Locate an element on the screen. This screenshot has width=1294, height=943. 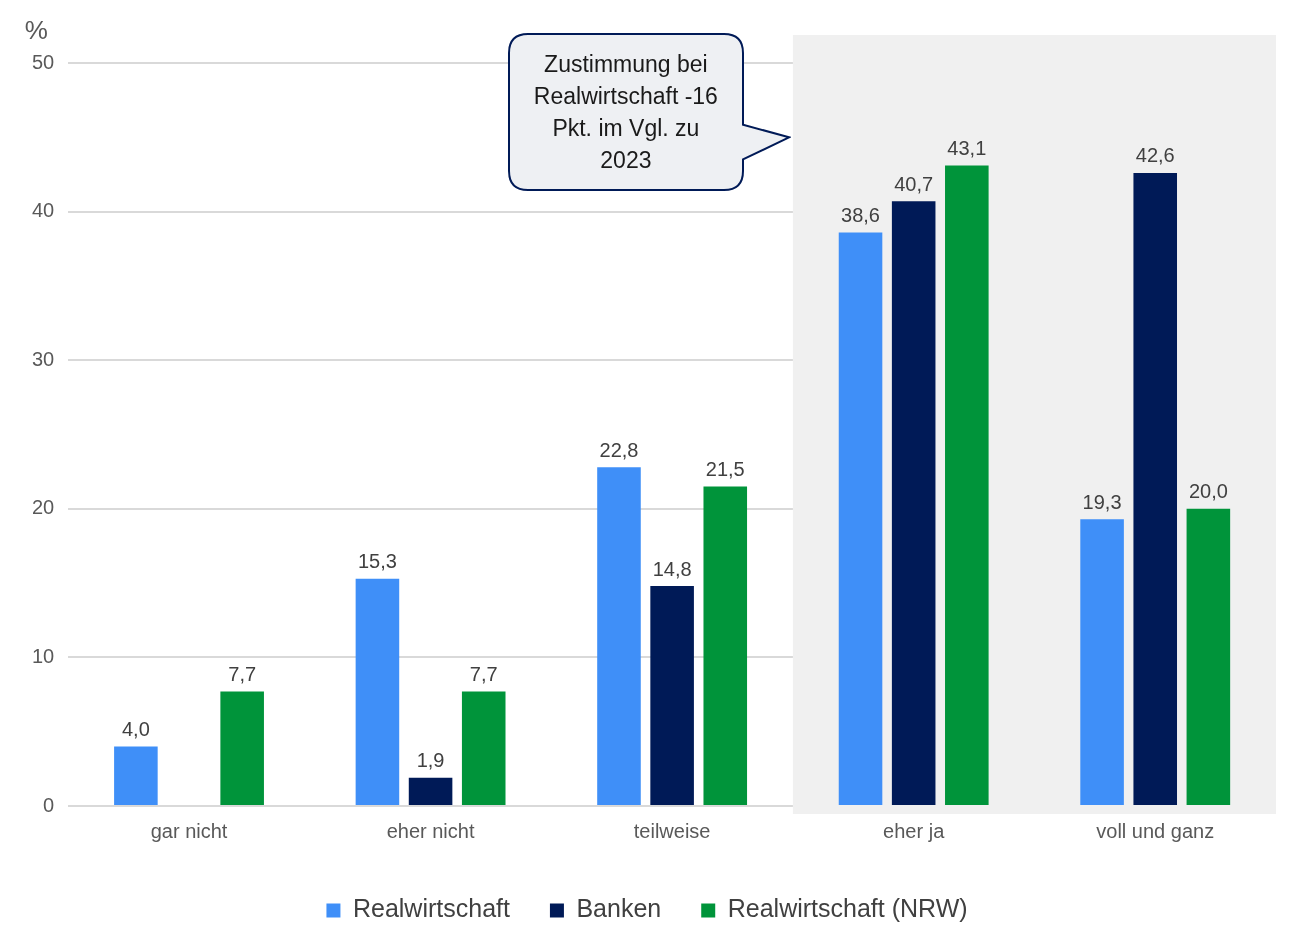
data-label: 21,5 is located at coordinates (725, 469).